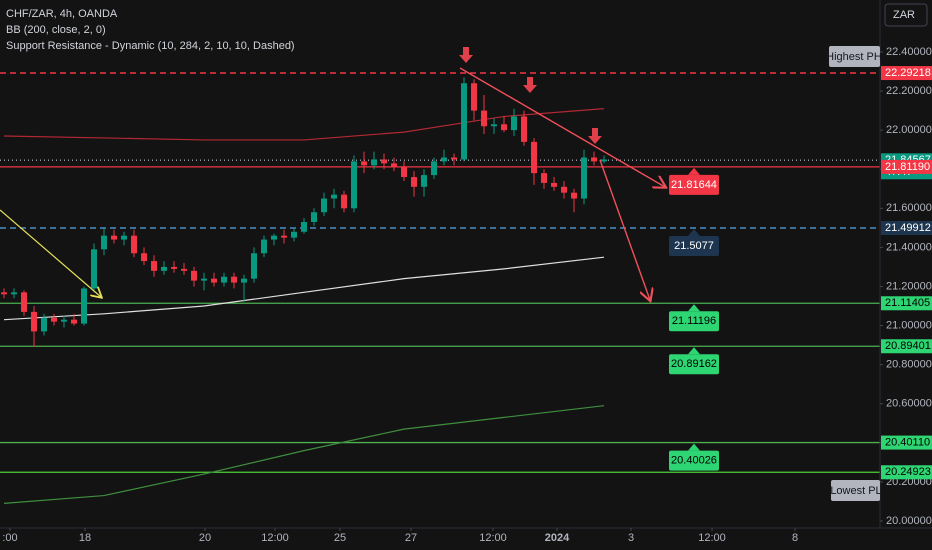  I want to click on price-label: 21.11405, so click(907, 303).